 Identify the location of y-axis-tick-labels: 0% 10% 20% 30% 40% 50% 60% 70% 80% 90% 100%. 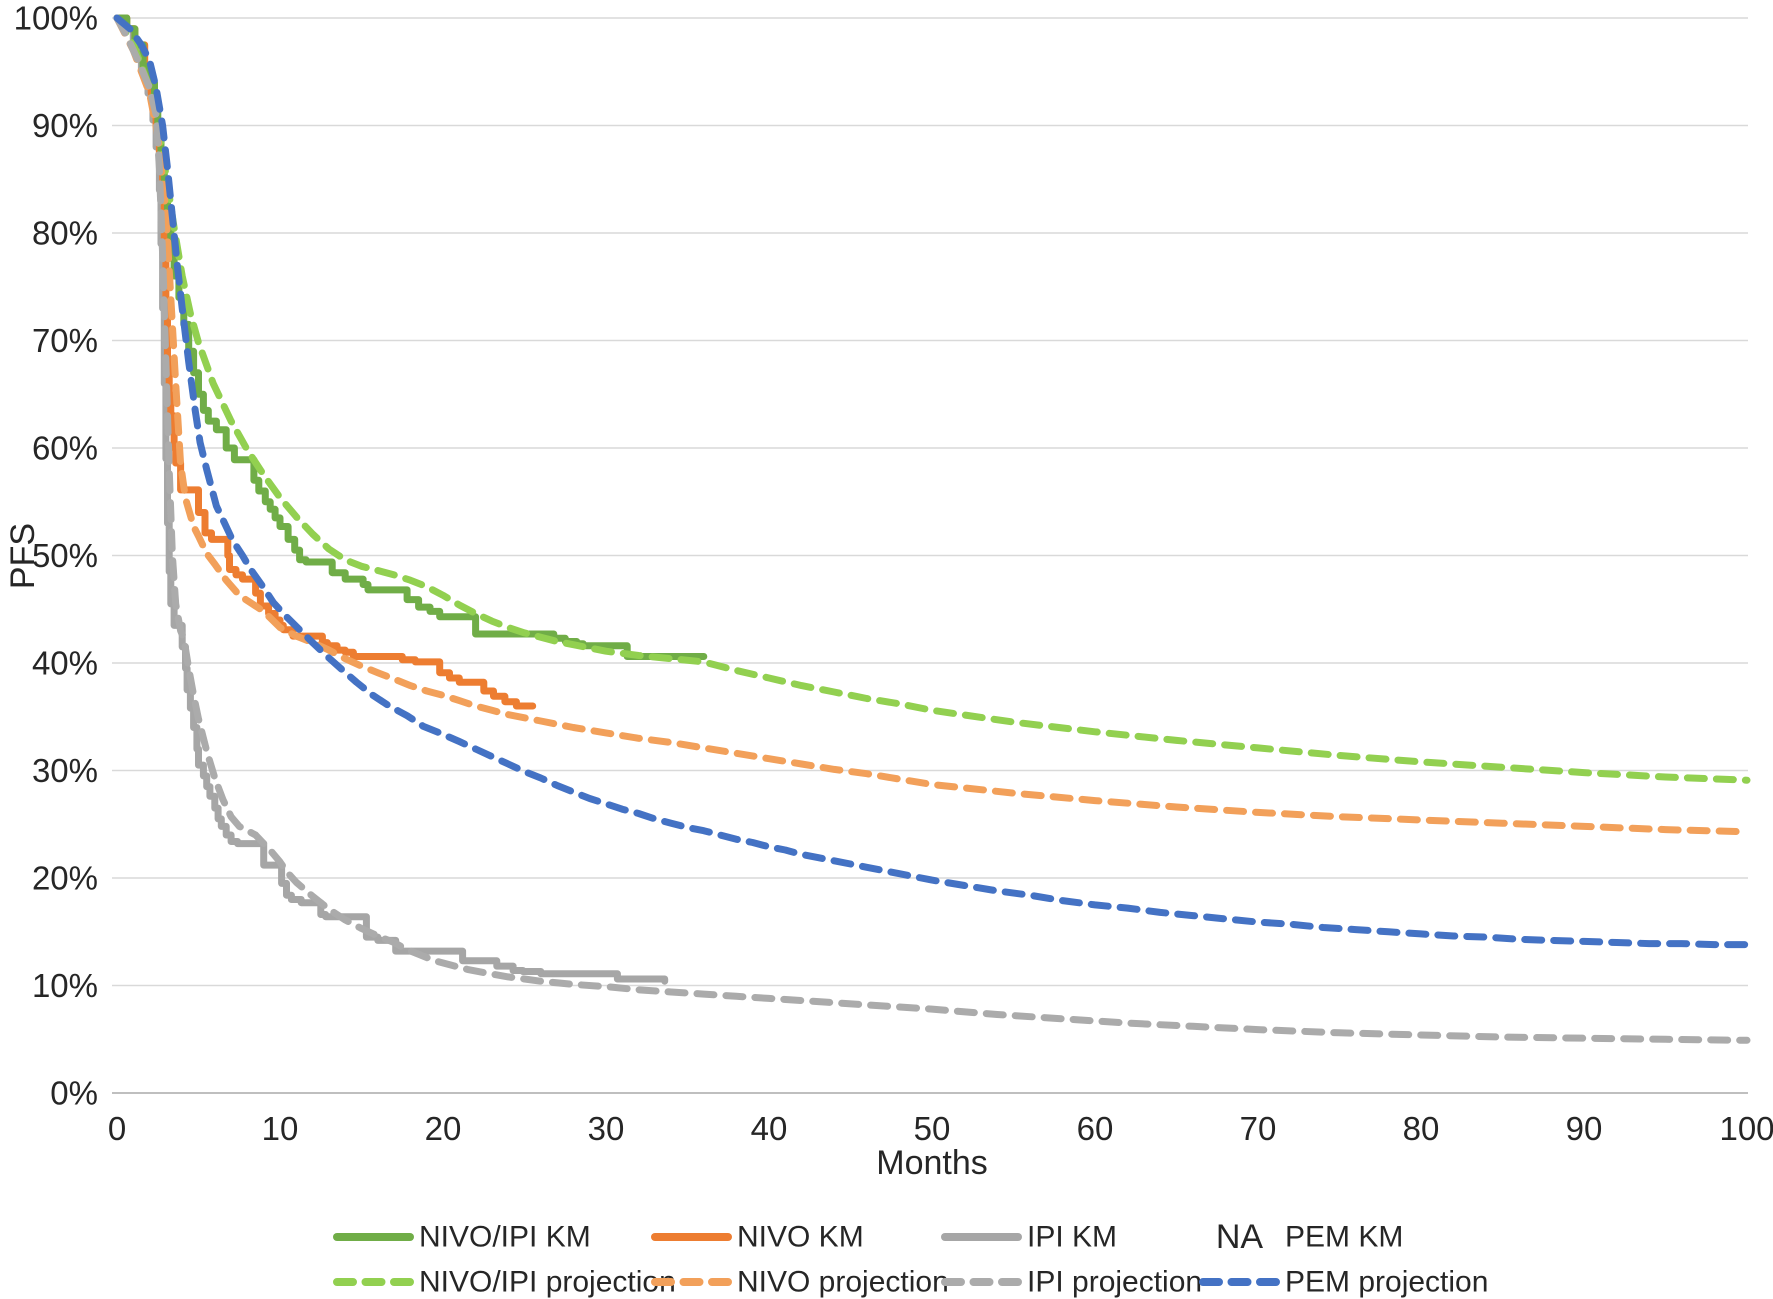
(56, 556).